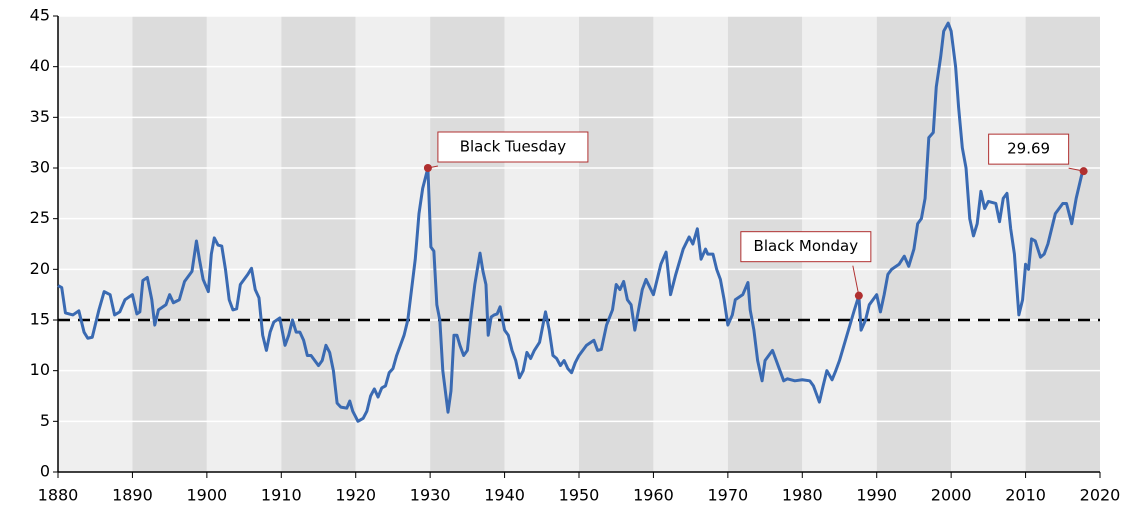 The image size is (1140, 518). Describe the element at coordinates (281, 495) in the screenshot. I see `x-tick-label: 1910` at that location.